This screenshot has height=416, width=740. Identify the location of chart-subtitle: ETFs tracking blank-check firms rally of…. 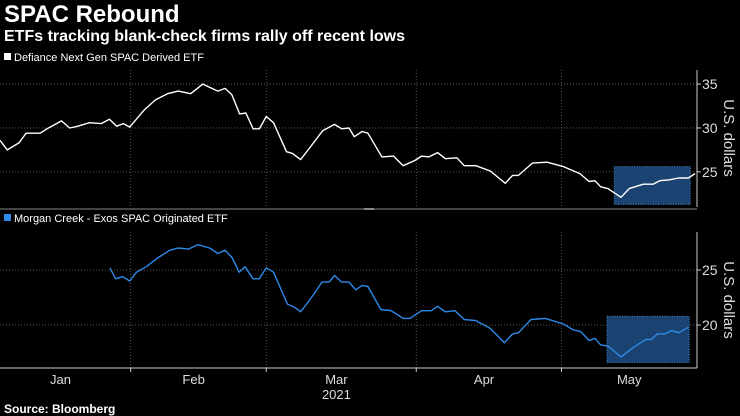
(205, 36).